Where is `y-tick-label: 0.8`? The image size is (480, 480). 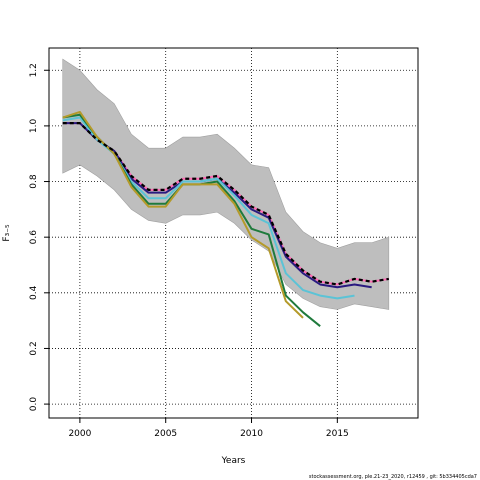
y-tick-label: 0.8 is located at coordinates (34, 181).